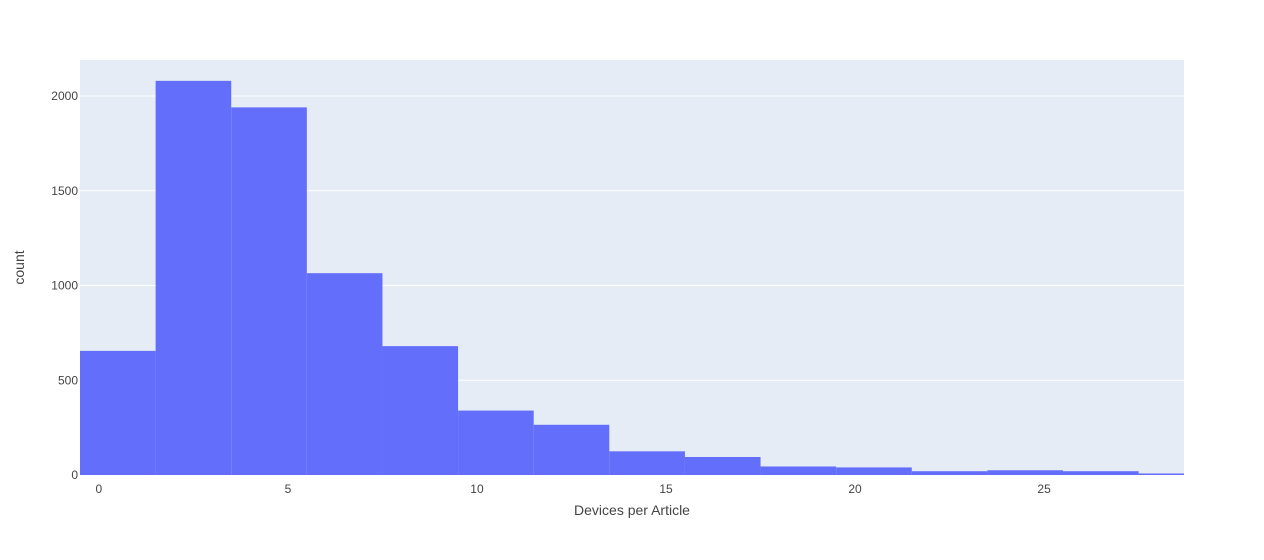  What do you see at coordinates (64, 96) in the screenshot?
I see `y-tick-label-4: 2000` at bounding box center [64, 96].